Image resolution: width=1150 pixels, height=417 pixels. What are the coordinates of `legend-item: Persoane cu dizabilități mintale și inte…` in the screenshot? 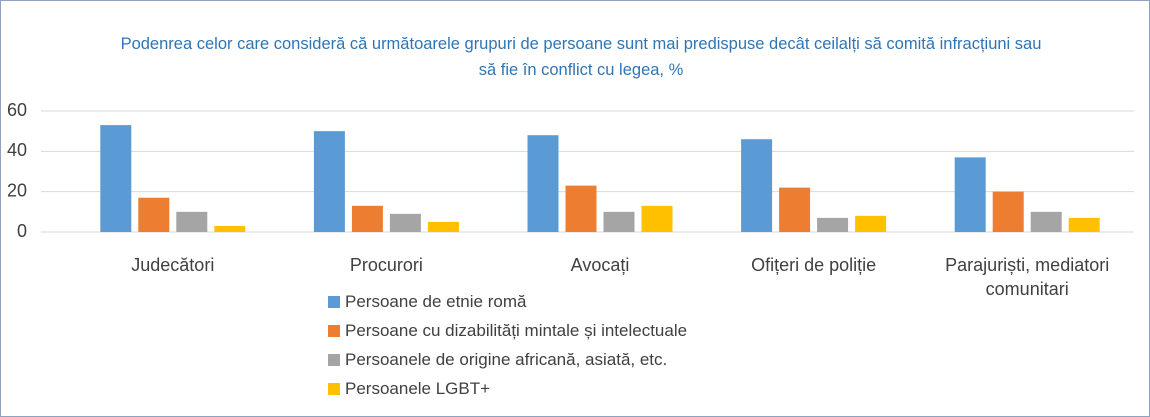 It's located at (507, 330).